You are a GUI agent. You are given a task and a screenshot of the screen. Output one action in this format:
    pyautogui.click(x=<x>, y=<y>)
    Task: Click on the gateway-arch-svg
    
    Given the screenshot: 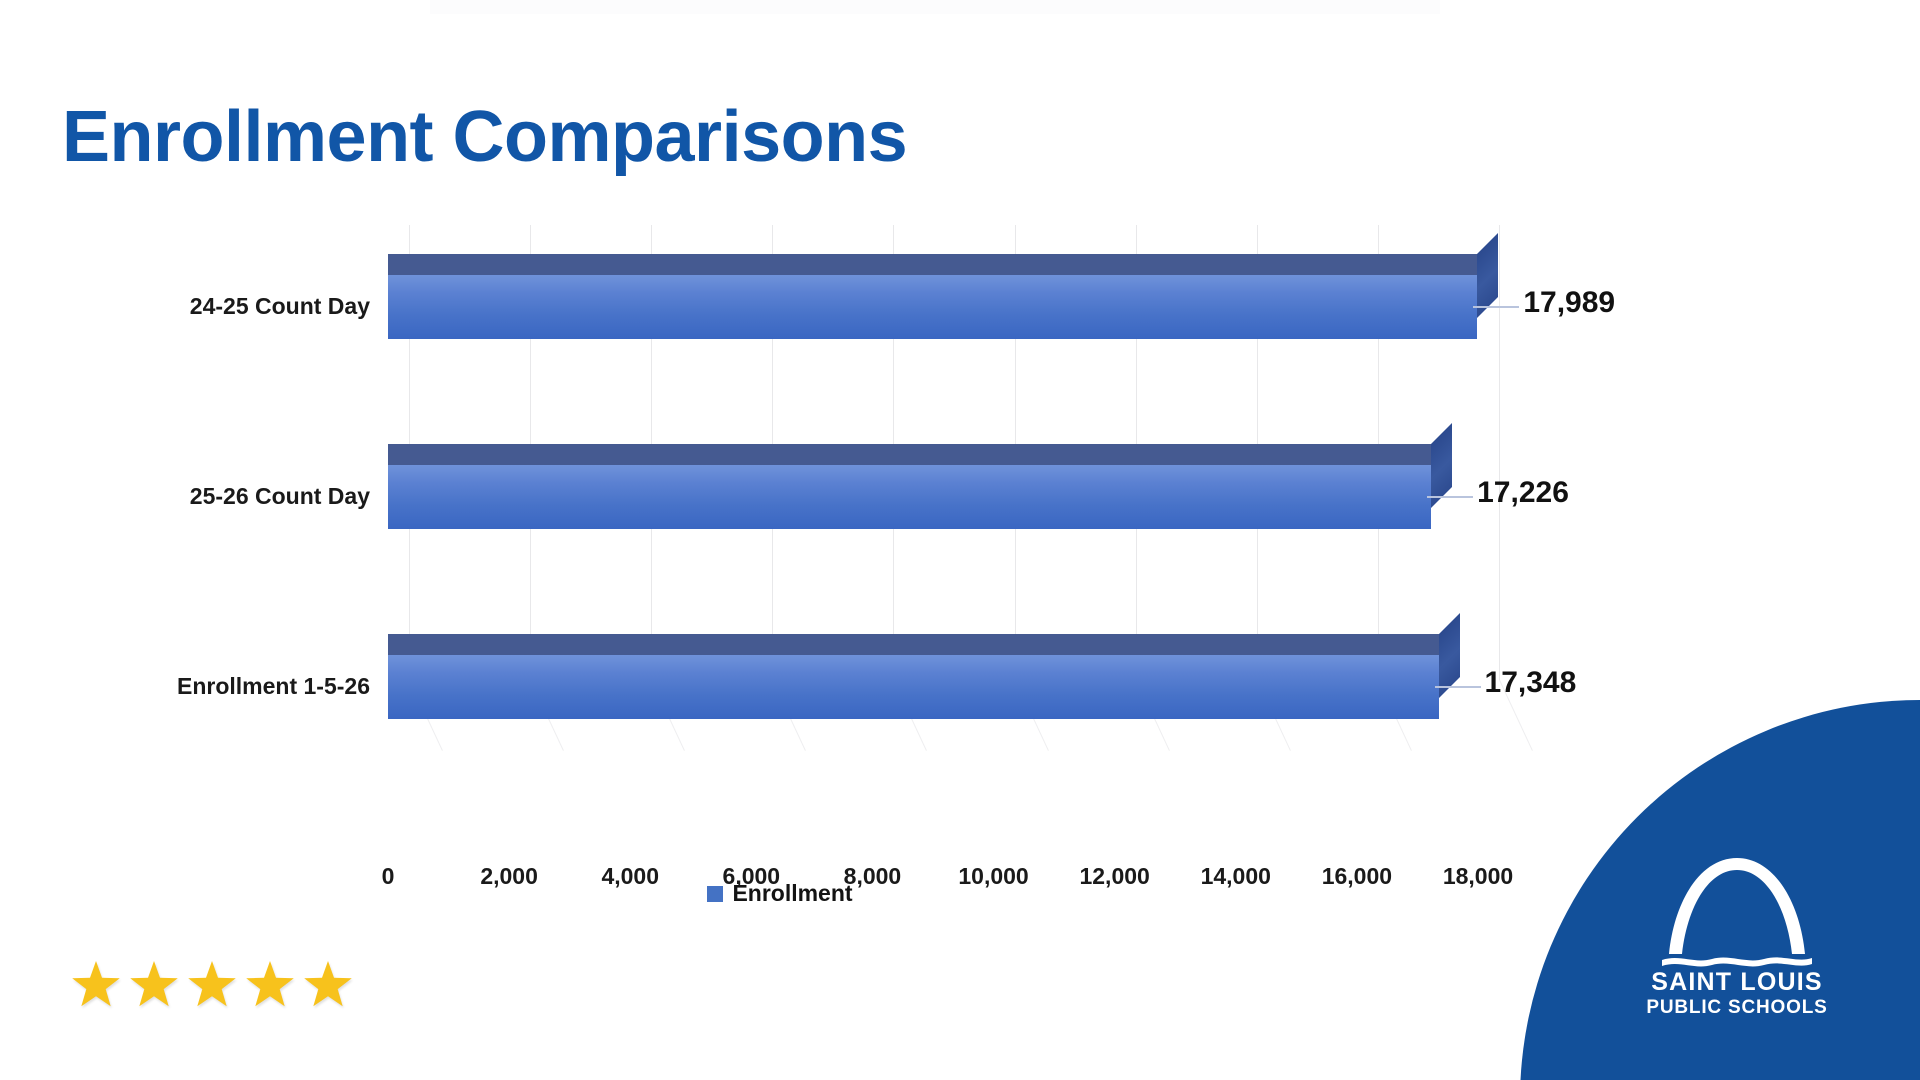 What is the action you would take?
    pyautogui.click(x=1737, y=912)
    